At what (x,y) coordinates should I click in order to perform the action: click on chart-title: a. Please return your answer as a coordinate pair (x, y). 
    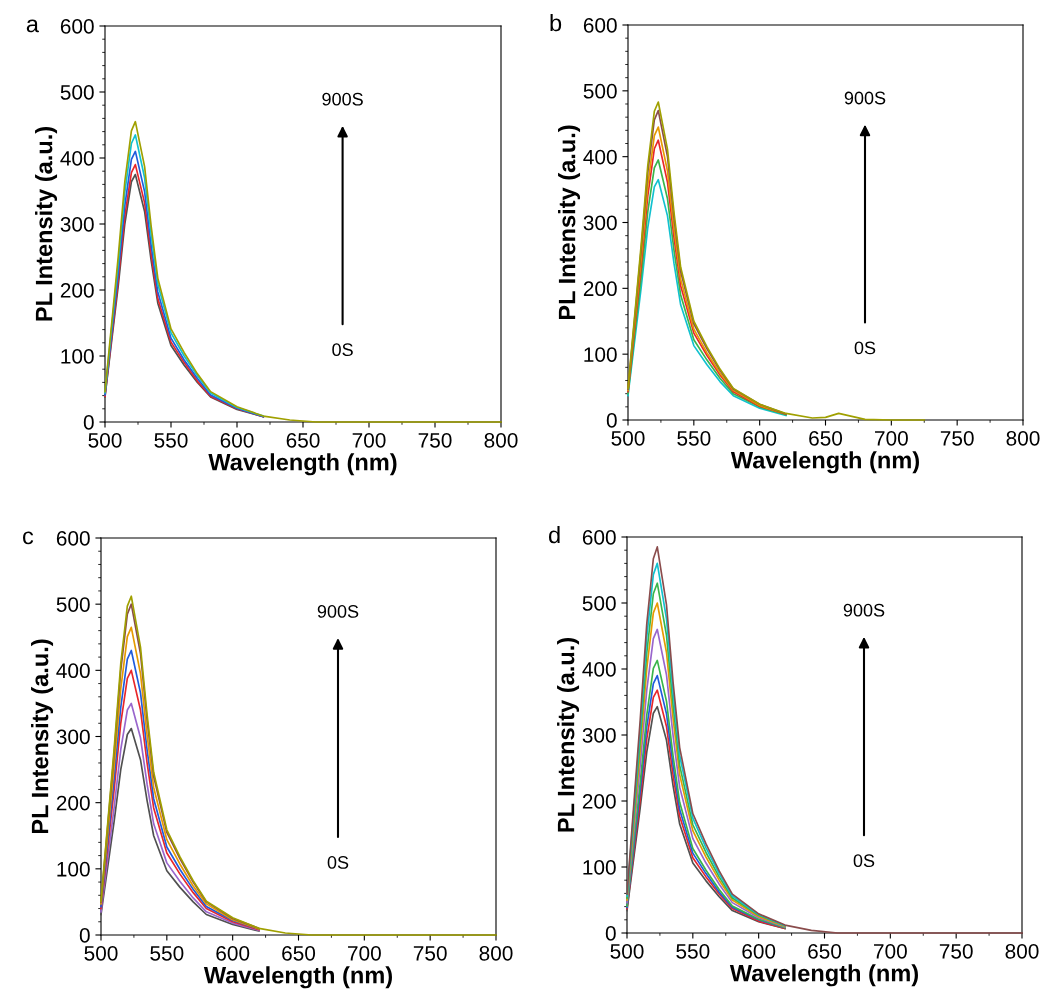
    Looking at the image, I should click on (32, 26).